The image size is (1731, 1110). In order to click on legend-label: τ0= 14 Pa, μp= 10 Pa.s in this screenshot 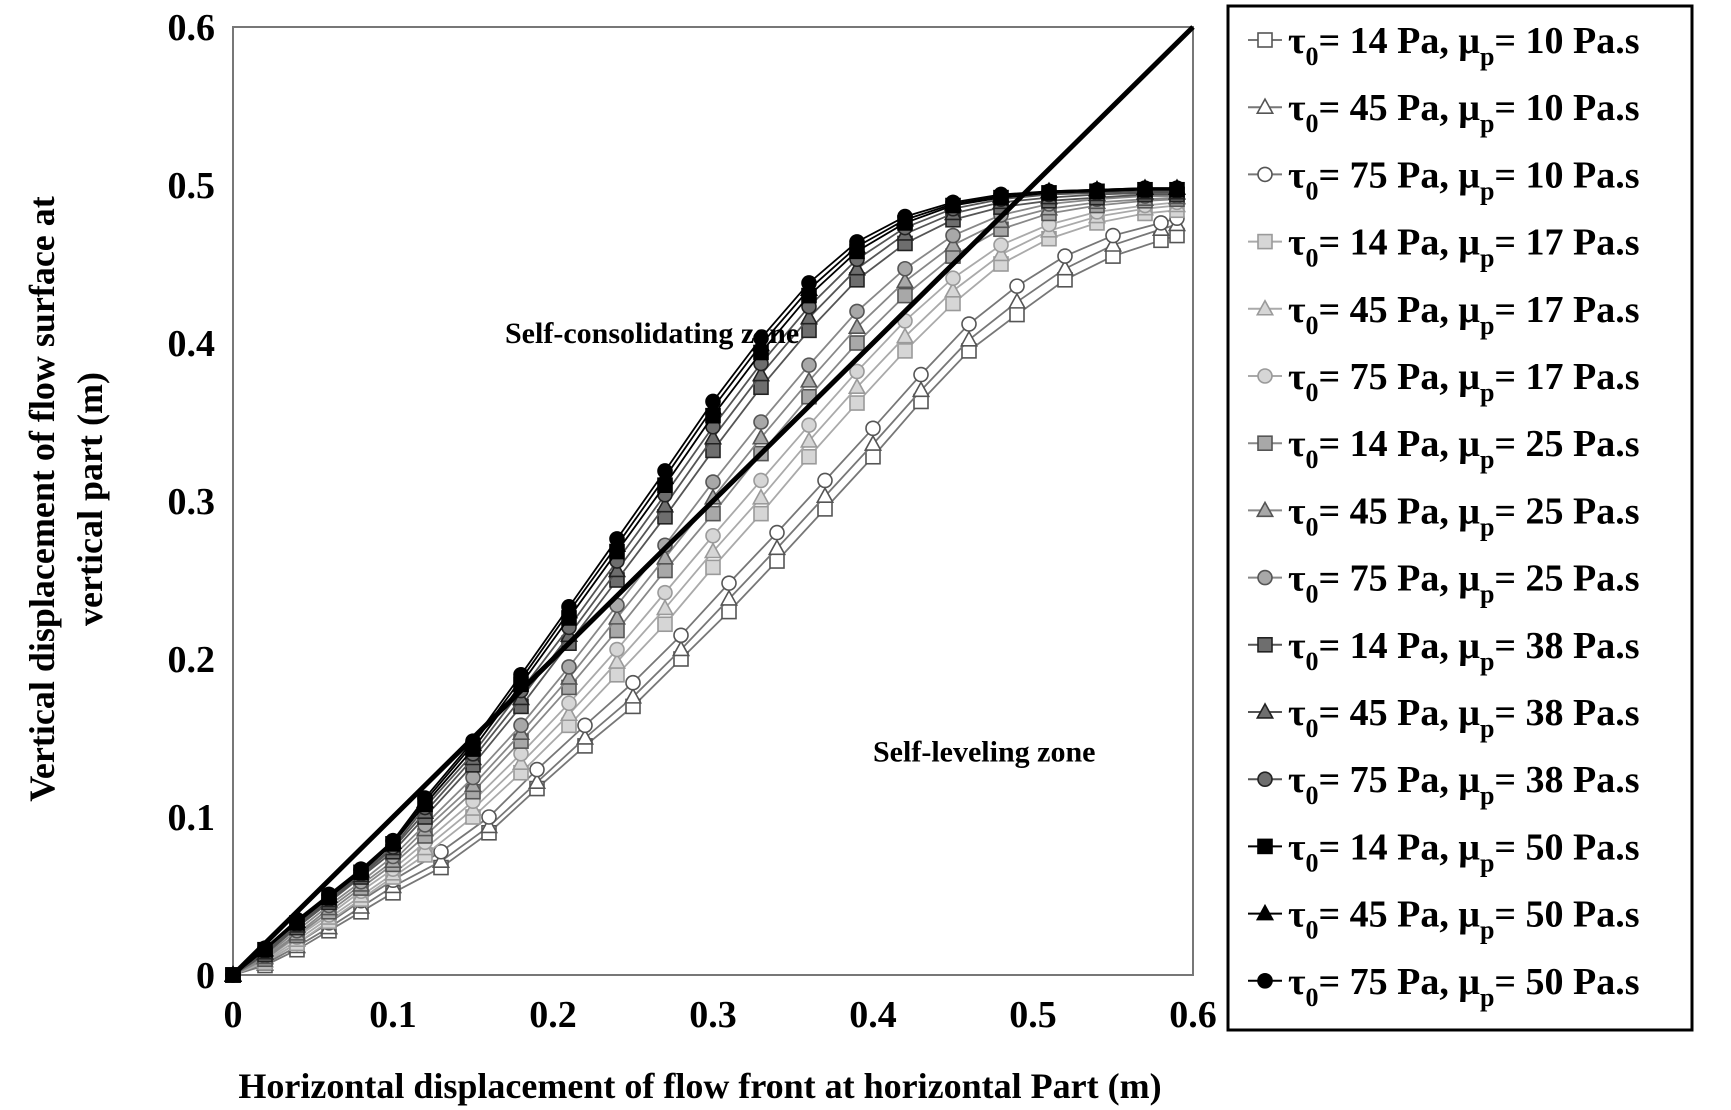, I will do `click(1464, 45)`.